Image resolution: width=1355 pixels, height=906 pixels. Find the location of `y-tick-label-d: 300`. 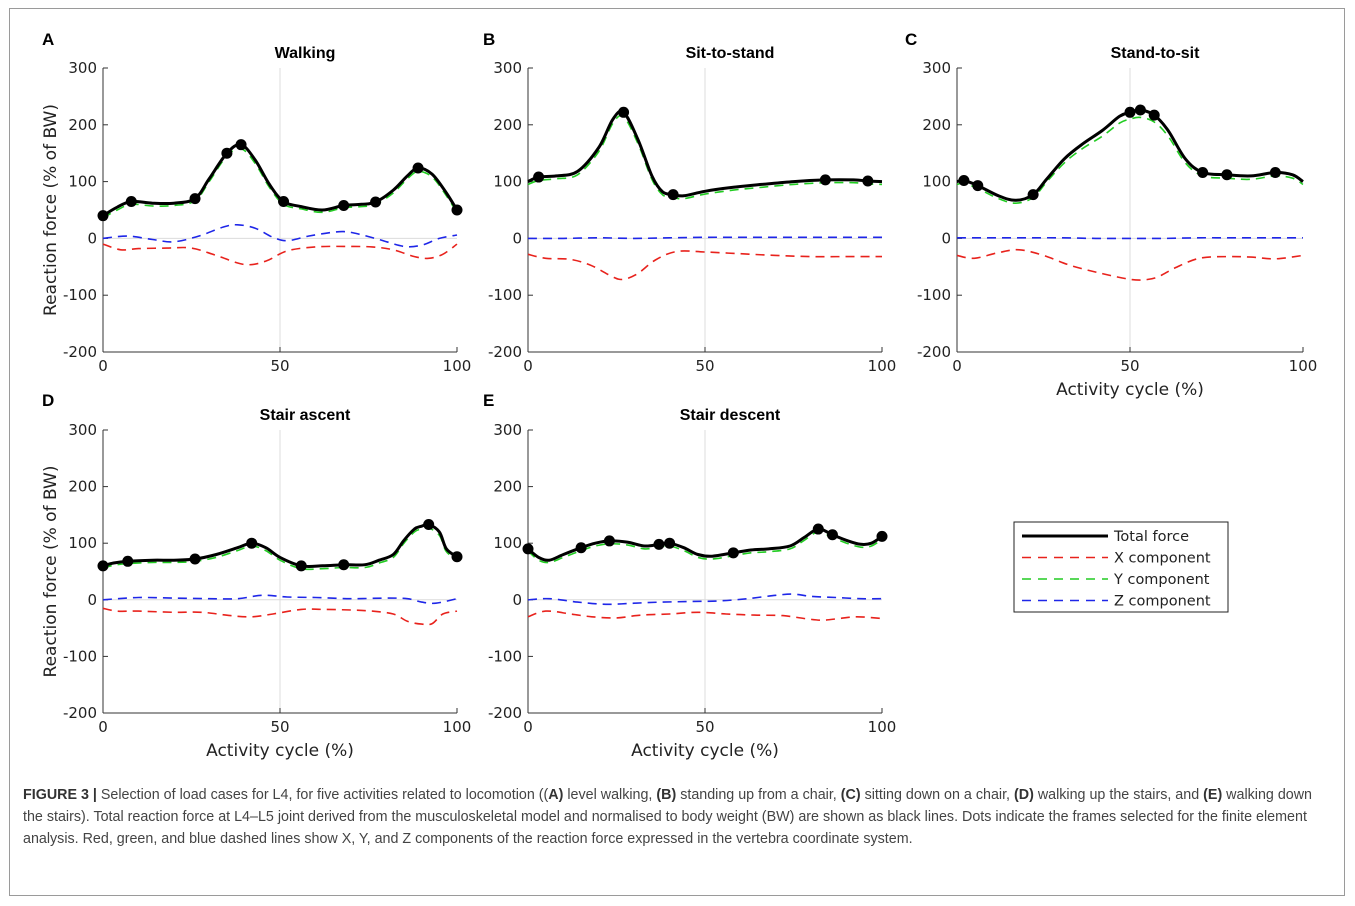

y-tick-label-d: 300 is located at coordinates (82, 430).